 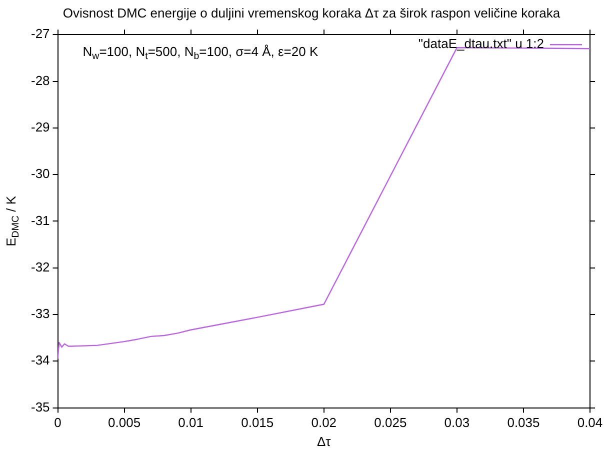 What do you see at coordinates (40, 34) in the screenshot?
I see `y-tick-label: -27` at bounding box center [40, 34].